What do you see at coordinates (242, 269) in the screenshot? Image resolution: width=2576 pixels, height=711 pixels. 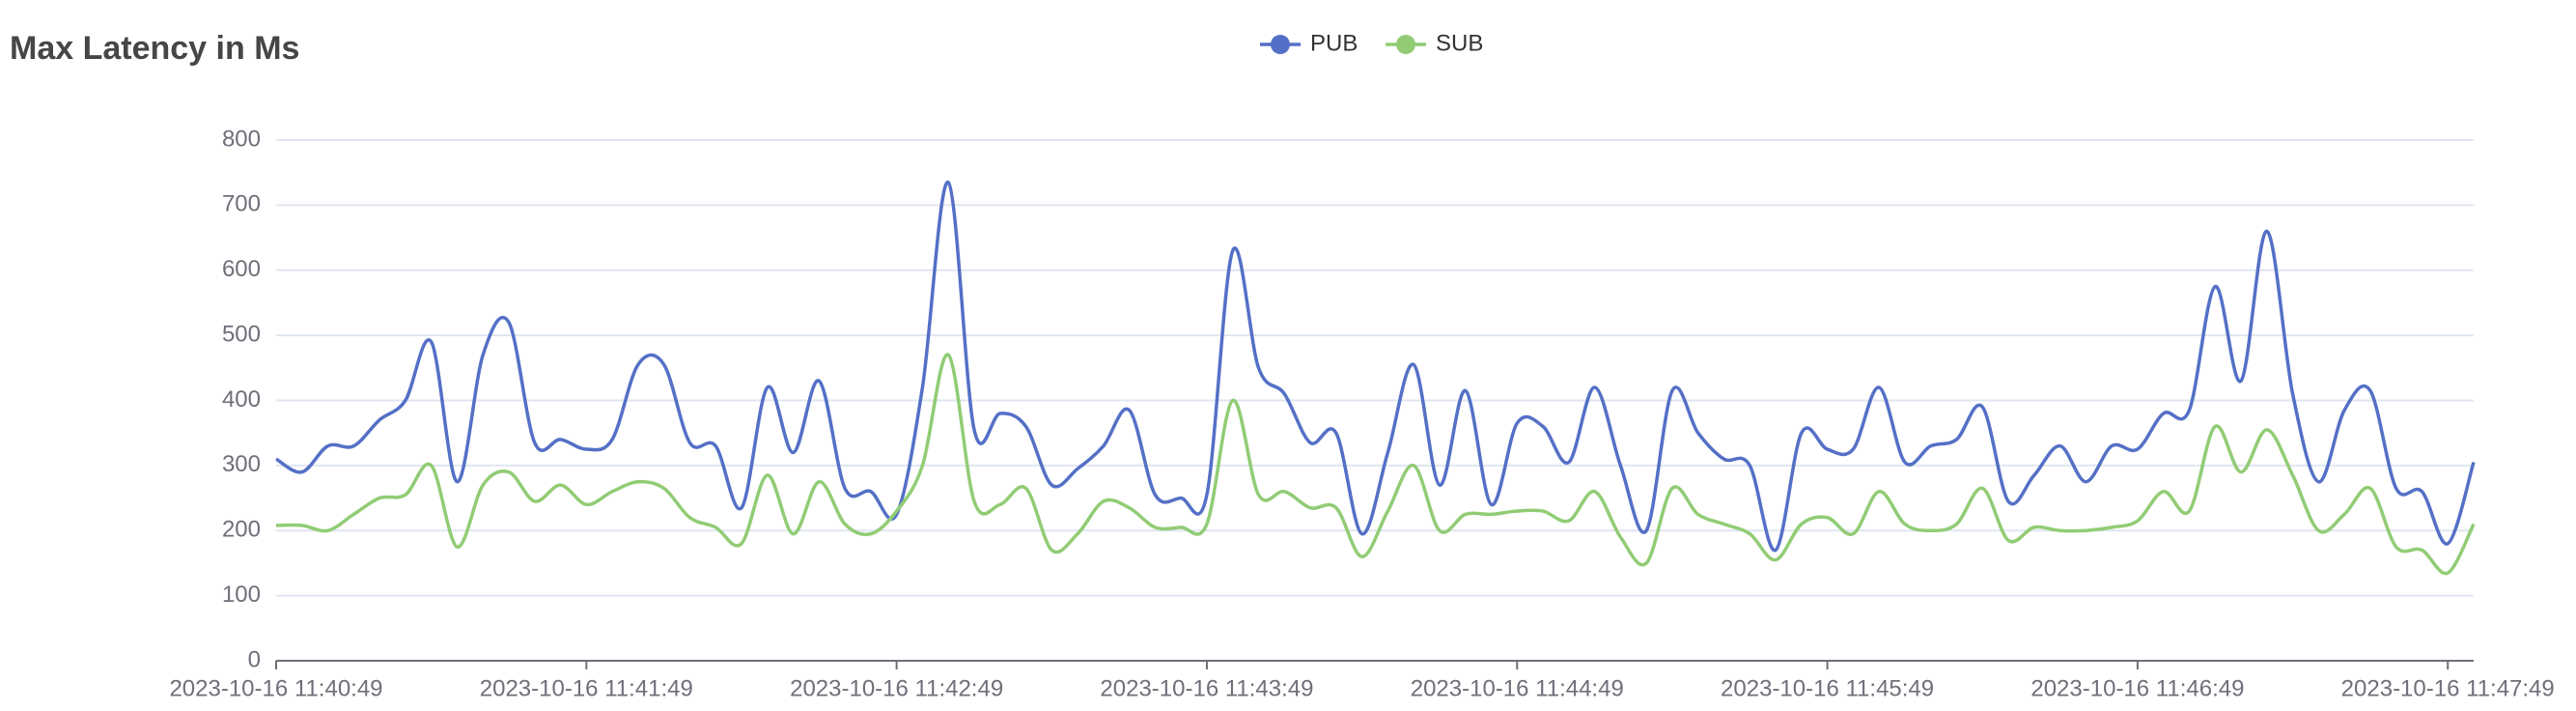 I see `y-tick-label: 600` at bounding box center [242, 269].